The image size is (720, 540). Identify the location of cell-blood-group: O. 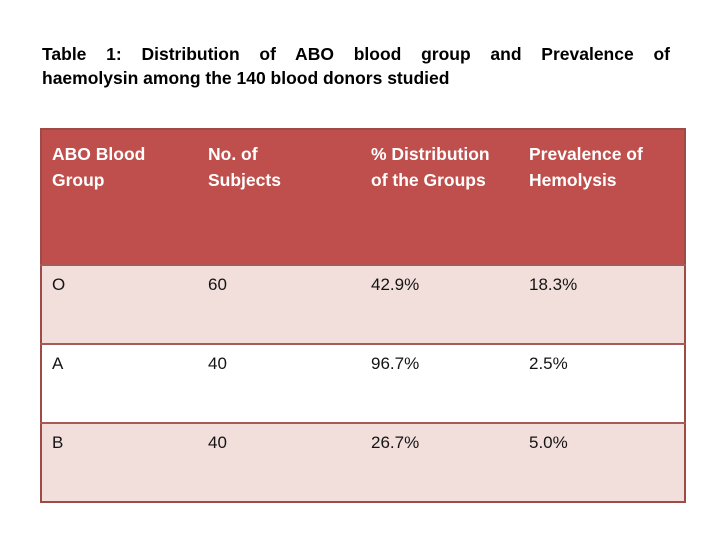
(119, 304).